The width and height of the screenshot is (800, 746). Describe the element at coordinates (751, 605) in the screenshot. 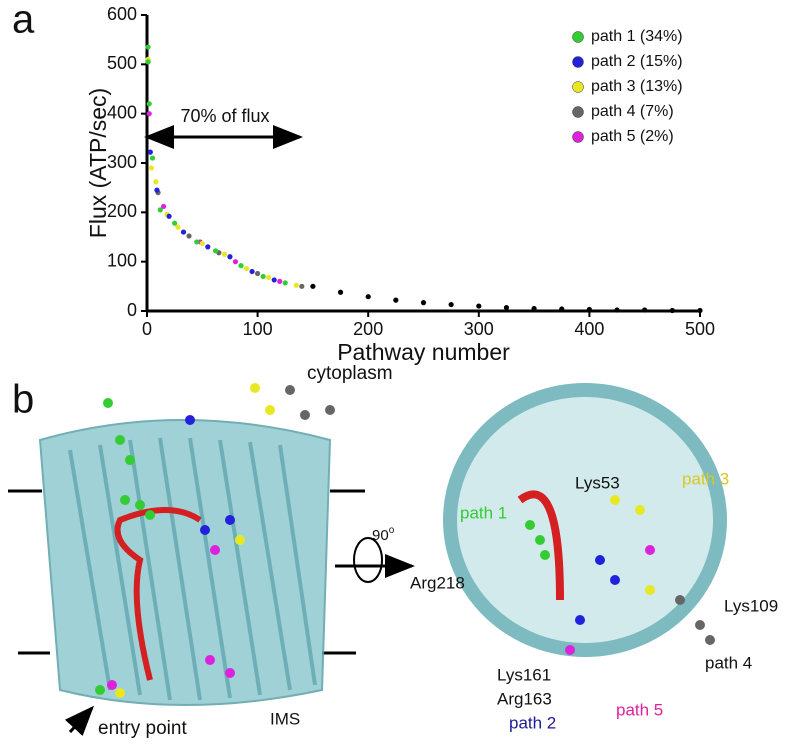

I see `label: Lys109` at that location.